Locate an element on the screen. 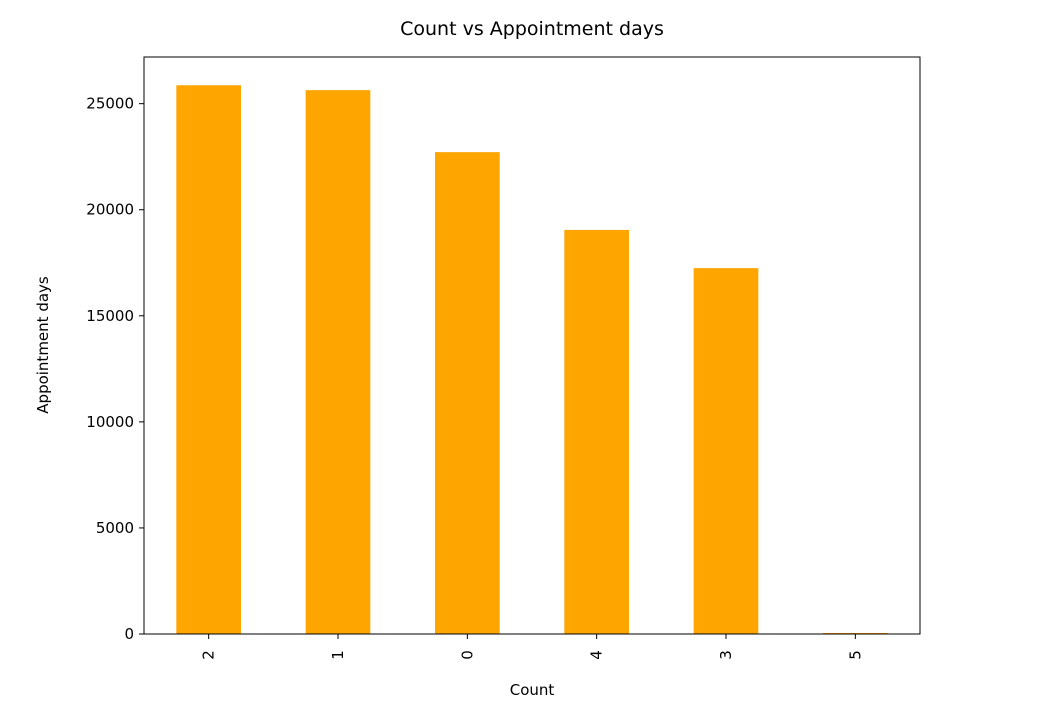 The height and width of the screenshot is (727, 1064). y-tick-label: 25000 is located at coordinates (110, 104).